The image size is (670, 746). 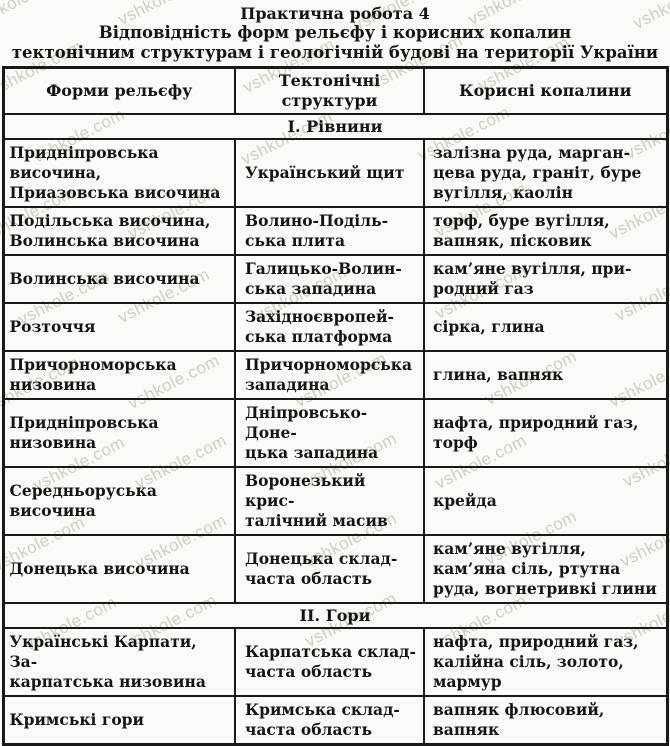 I want to click on section-row-mountains: ІІ. Гори, so click(x=335, y=615).